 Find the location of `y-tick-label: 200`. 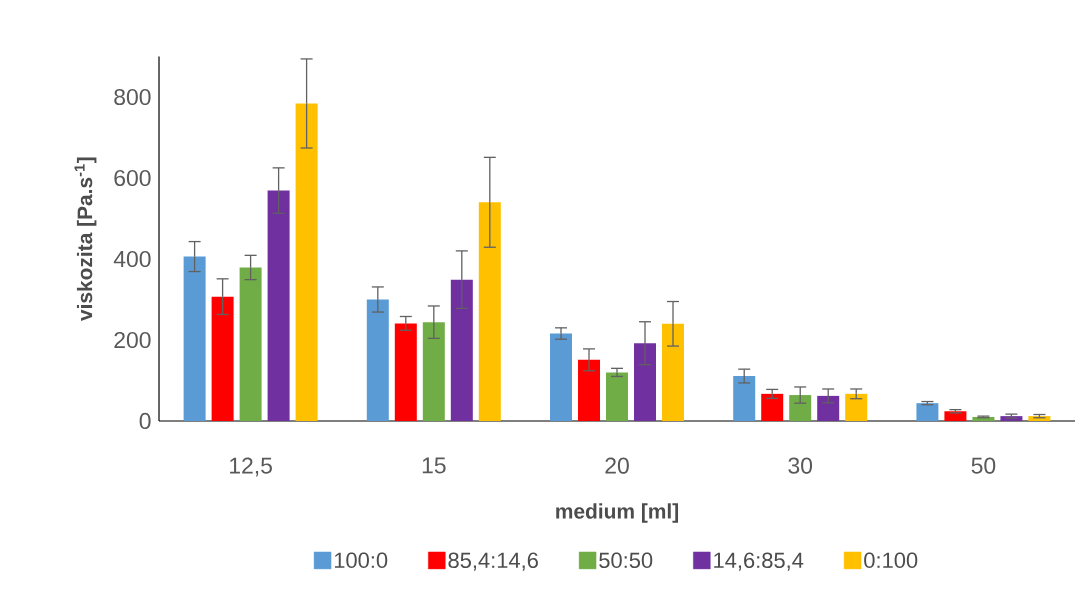

y-tick-label: 200 is located at coordinates (132, 340).